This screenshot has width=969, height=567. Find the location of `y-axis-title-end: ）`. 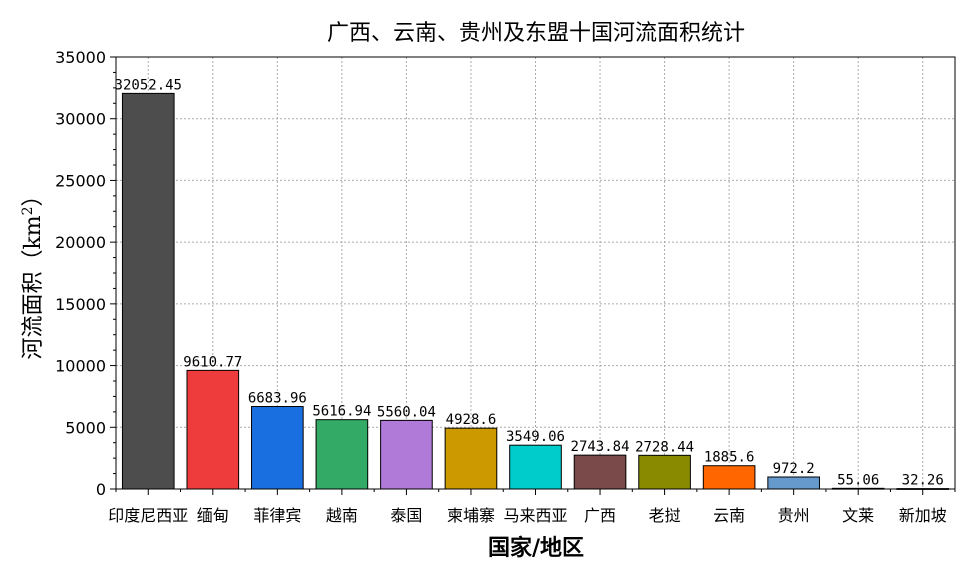

y-axis-title-end: ） is located at coordinates (33, 195).